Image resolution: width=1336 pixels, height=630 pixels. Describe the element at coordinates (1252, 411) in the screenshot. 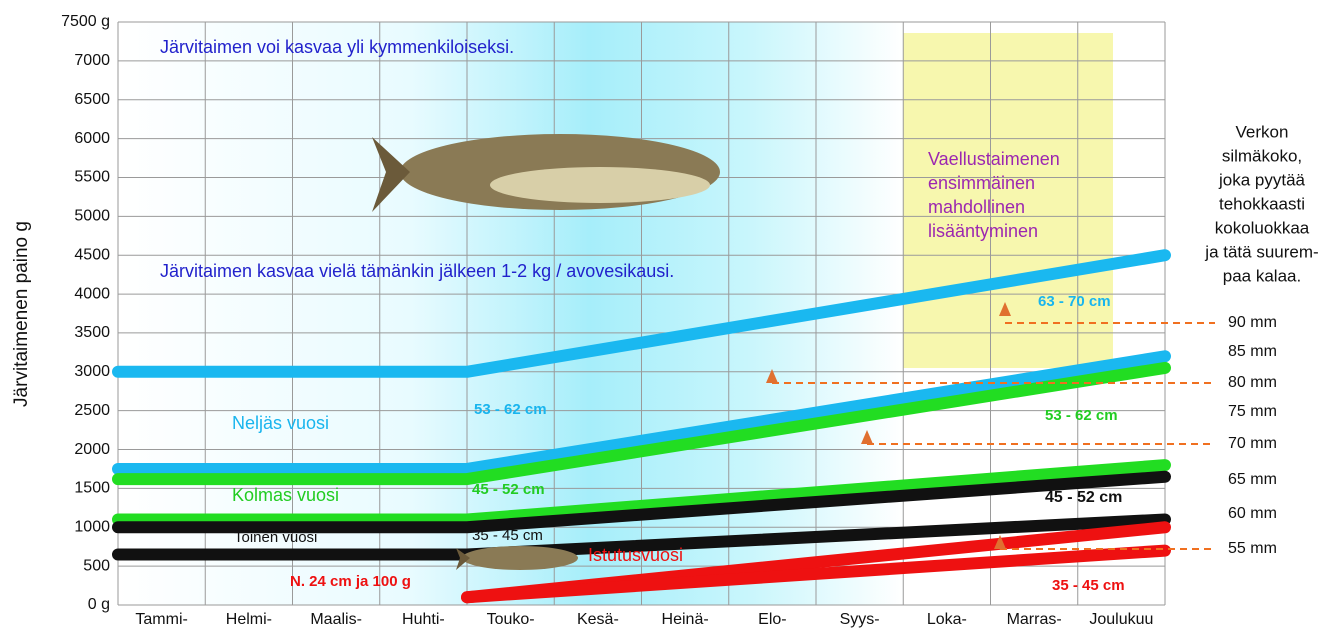

I see `mesh-label: 75 mm` at that location.